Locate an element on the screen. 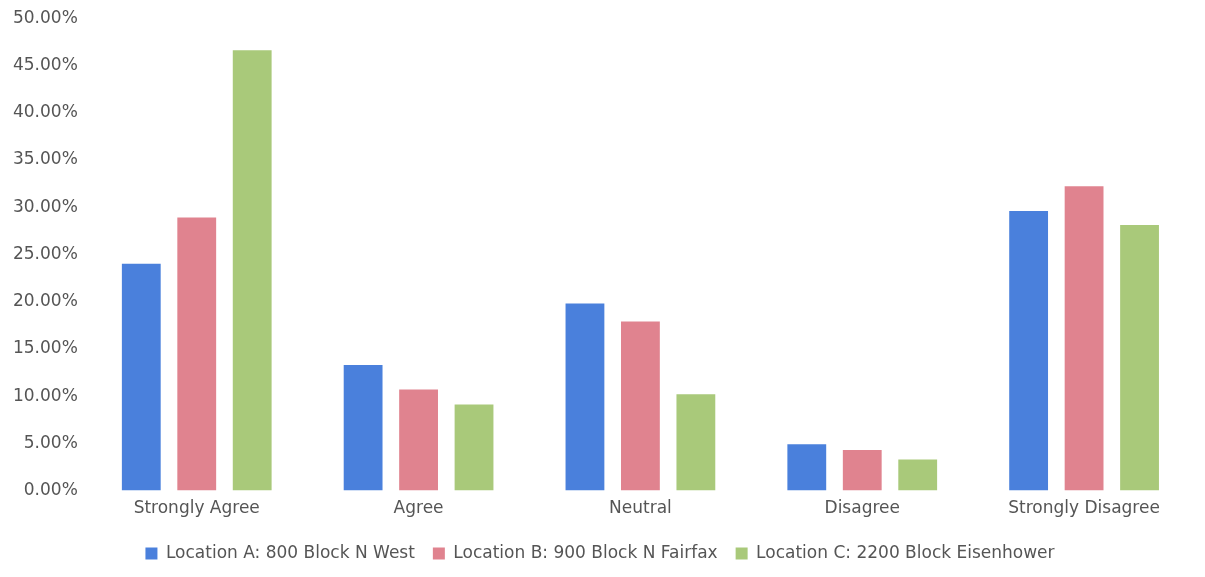 This screenshot has height=577, width=1205. legend-label: Location B: 900 Block N Fairfax is located at coordinates (585, 551).